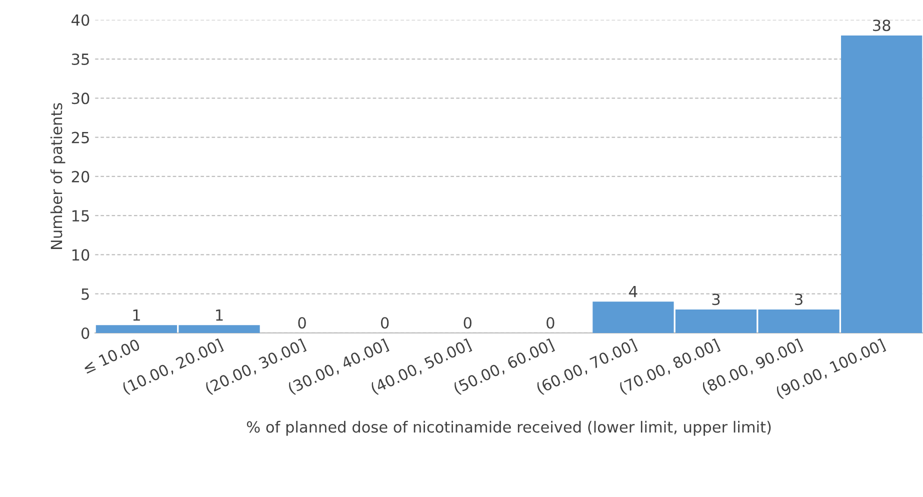  Describe the element at coordinates (81, 176) in the screenshot. I see `y-tick-label: 20` at that location.